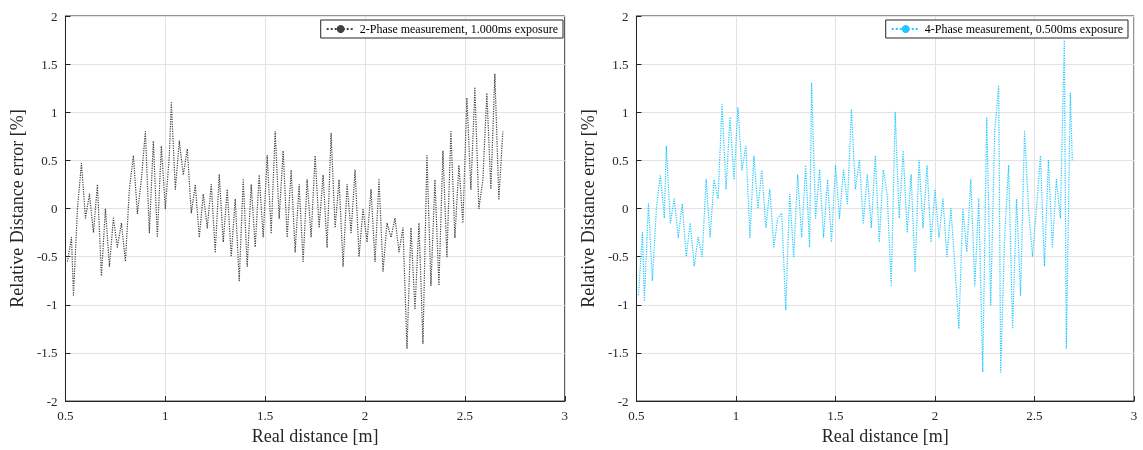 Image resolution: width=1143 pixels, height=450 pixels. What do you see at coordinates (1024, 29) in the screenshot?
I see `legend-label: 4-Phase measurement, 0.500ms exposure` at bounding box center [1024, 29].